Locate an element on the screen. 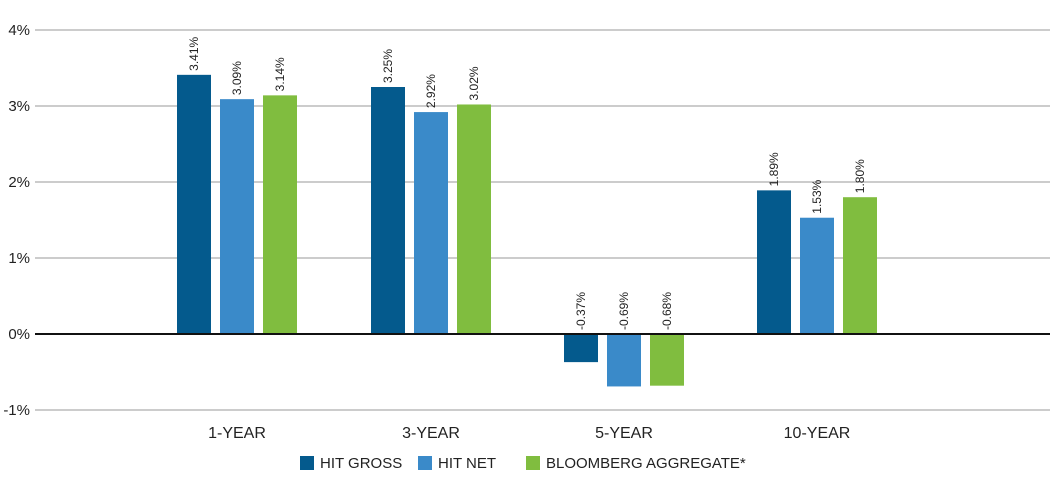  y-tick-label: 1% is located at coordinates (19, 258).